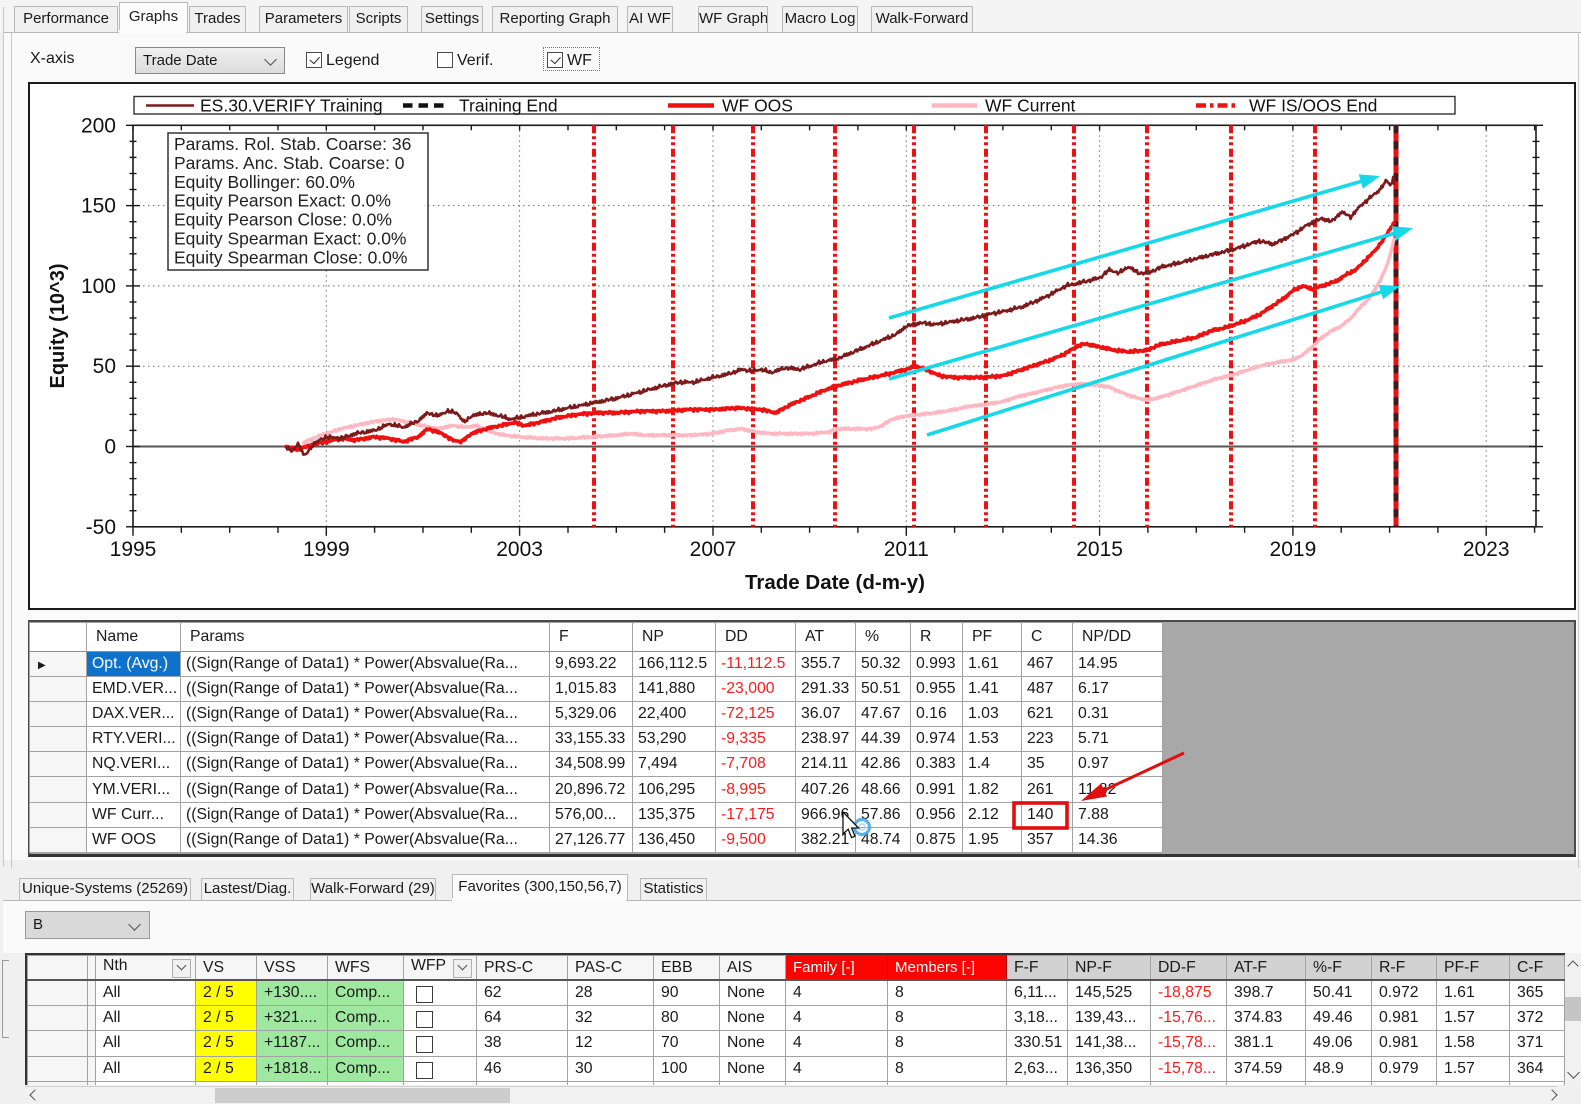  Describe the element at coordinates (104, 366) in the screenshot. I see `svg-text: 50` at that location.